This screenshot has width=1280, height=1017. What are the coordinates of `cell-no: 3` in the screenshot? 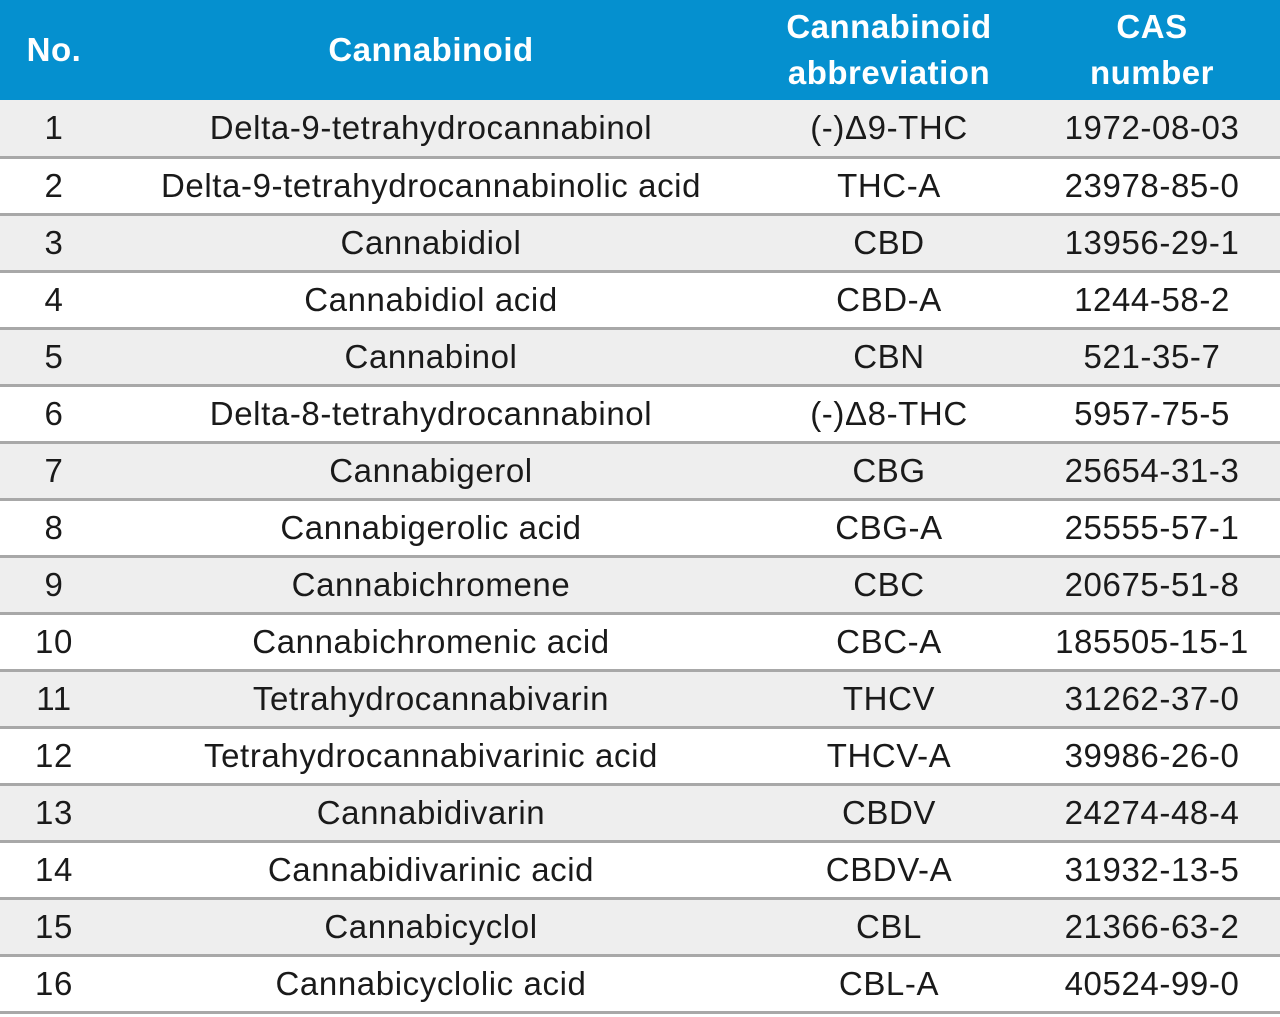 It's located at (54, 242).